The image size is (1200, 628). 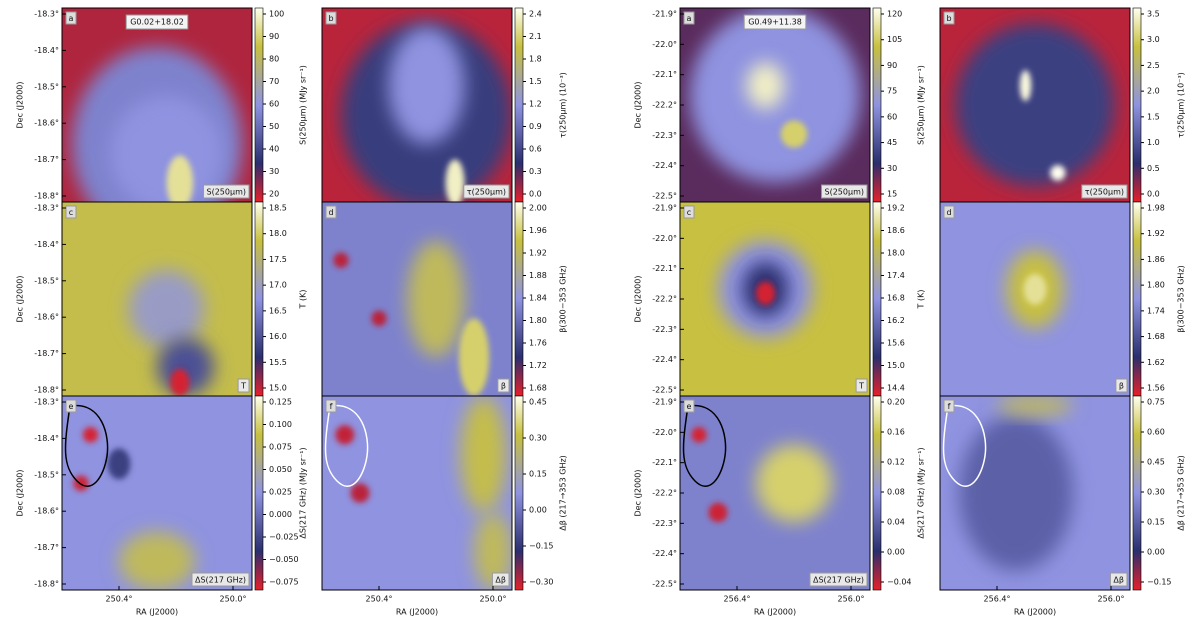 I want to click on panel-frame, so click(x=417, y=493).